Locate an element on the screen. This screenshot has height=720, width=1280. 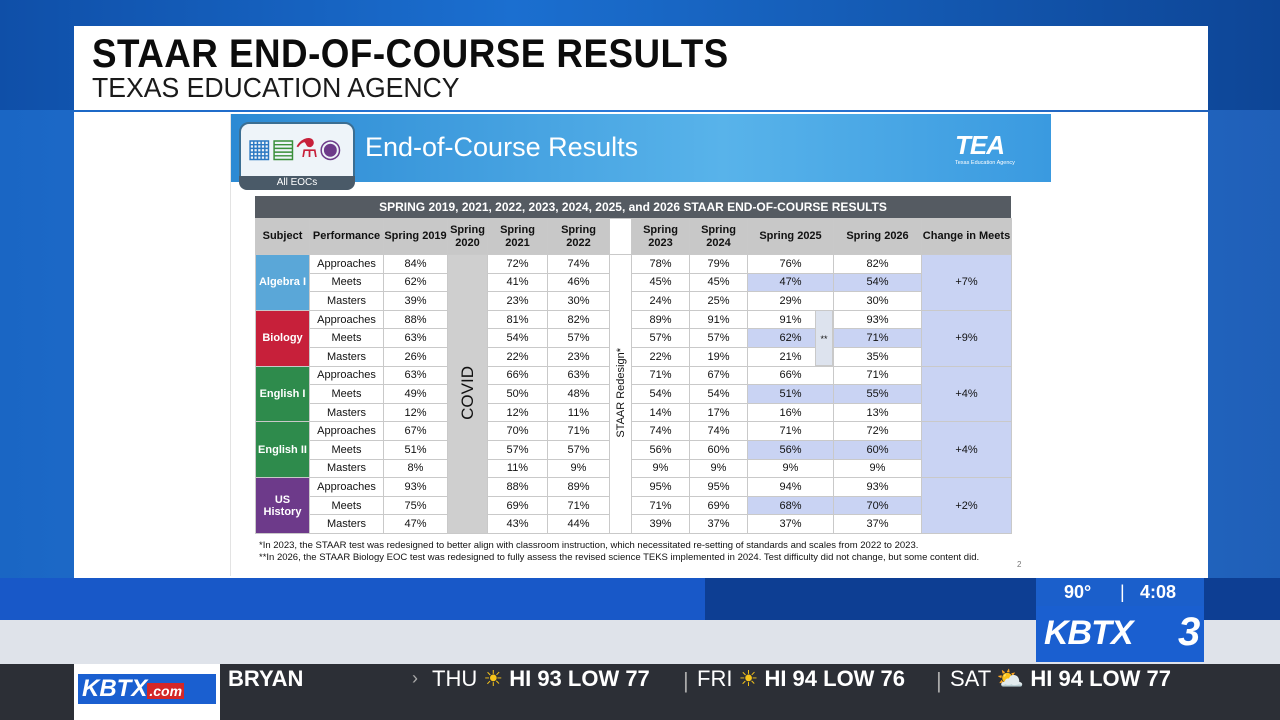
forecast-thu: THU ☀ HI 93 LOW 77 is located at coordinates (541, 679).